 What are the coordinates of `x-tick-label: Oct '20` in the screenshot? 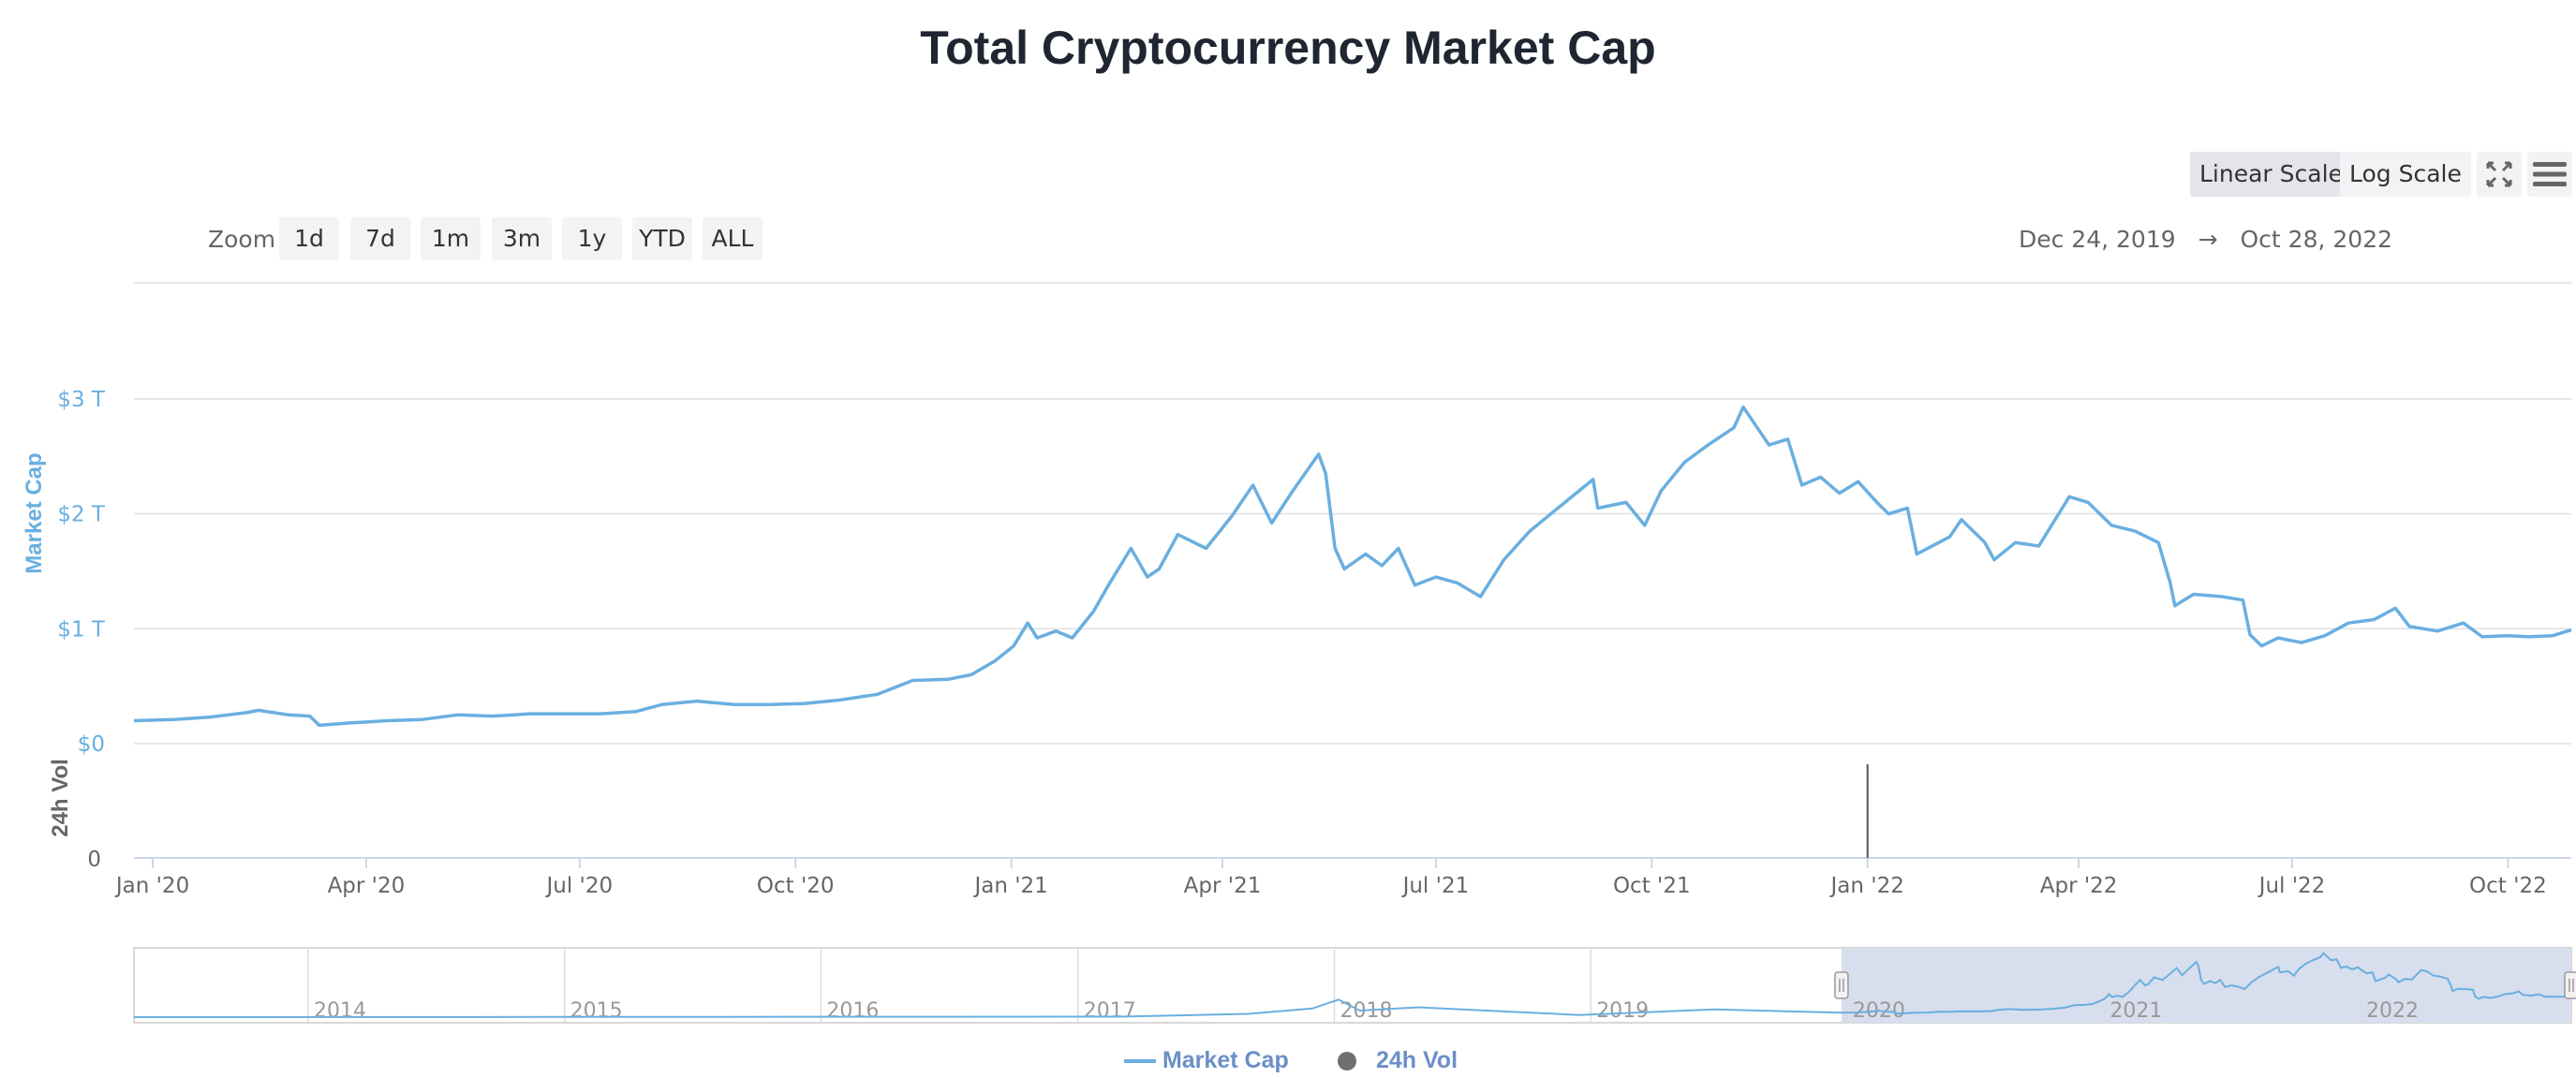 It's located at (796, 886).